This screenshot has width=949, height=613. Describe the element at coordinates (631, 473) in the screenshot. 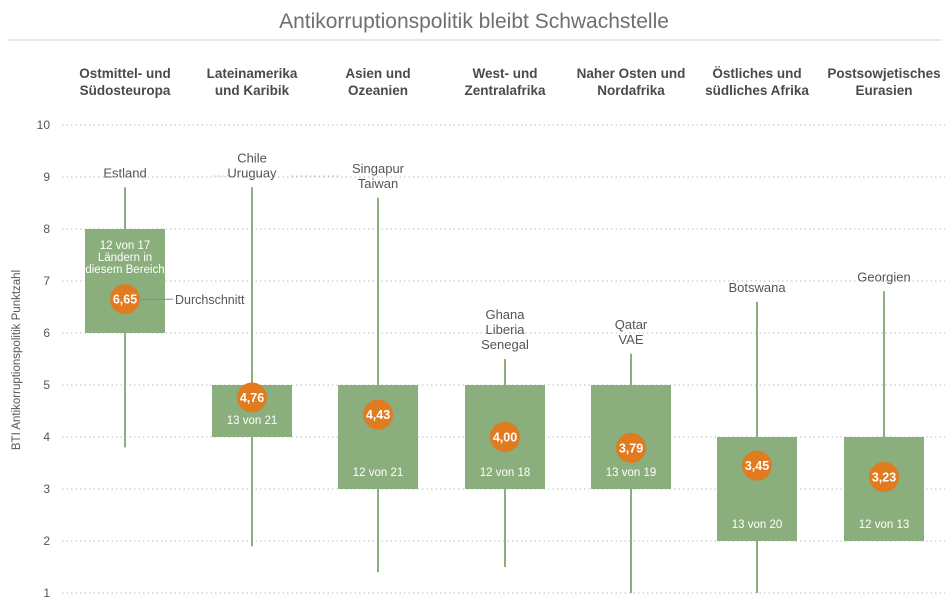

I see `count-label: 13 von 19` at that location.